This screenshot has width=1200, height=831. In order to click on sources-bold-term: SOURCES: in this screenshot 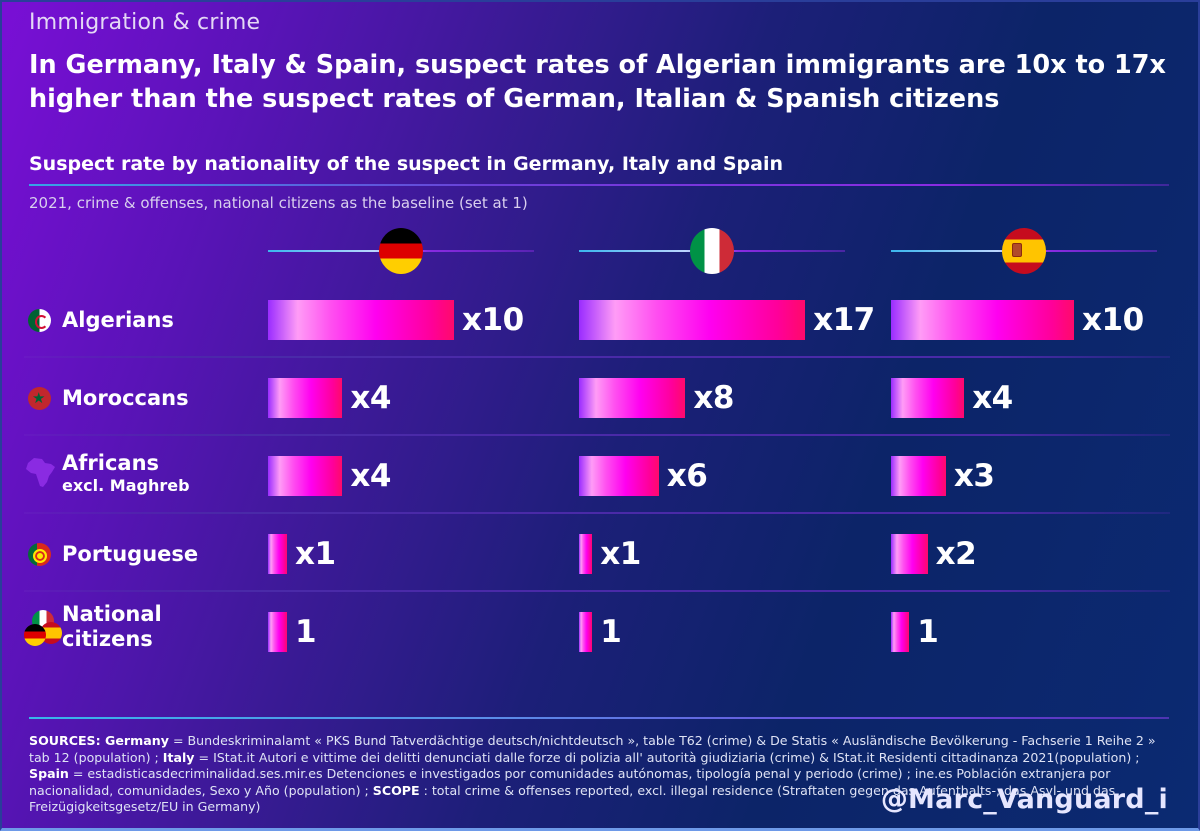, I will do `click(67, 740)`.